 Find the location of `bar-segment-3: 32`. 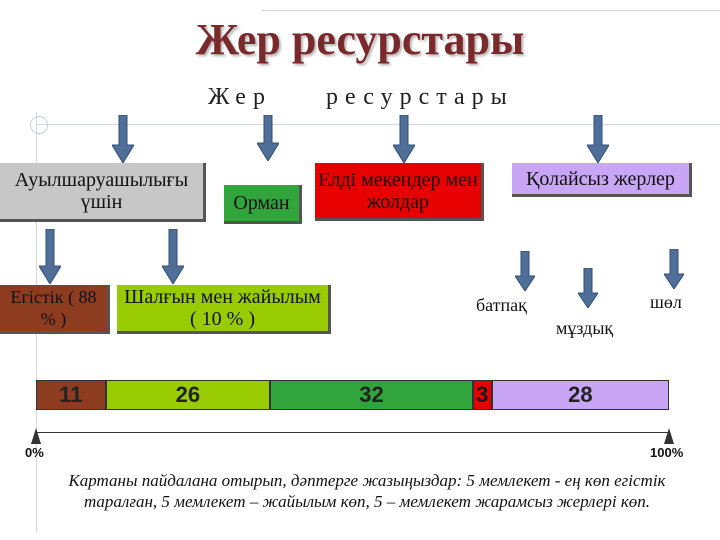

bar-segment-3: 32 is located at coordinates (371, 395).